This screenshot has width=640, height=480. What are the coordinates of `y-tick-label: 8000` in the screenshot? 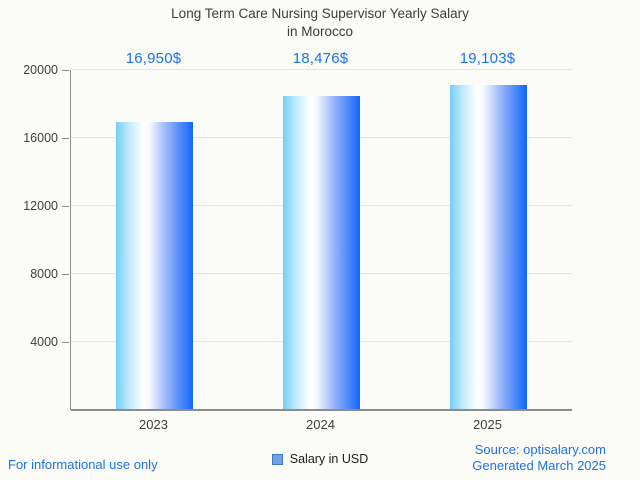 It's located at (44, 274).